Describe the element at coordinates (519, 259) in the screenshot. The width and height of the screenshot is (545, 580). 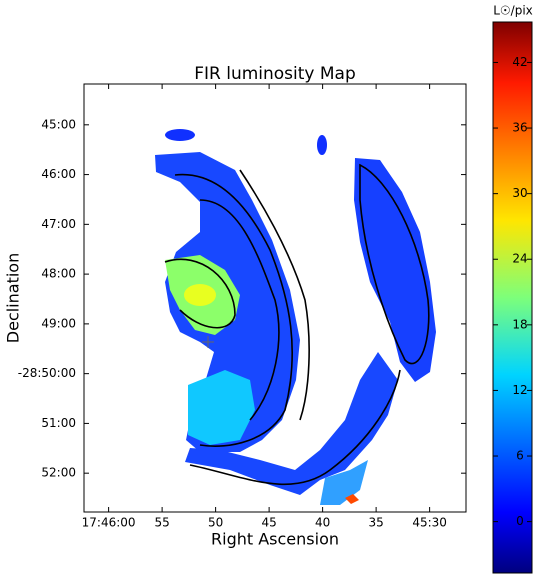
I see `colorbar-tick-label: 24` at that location.